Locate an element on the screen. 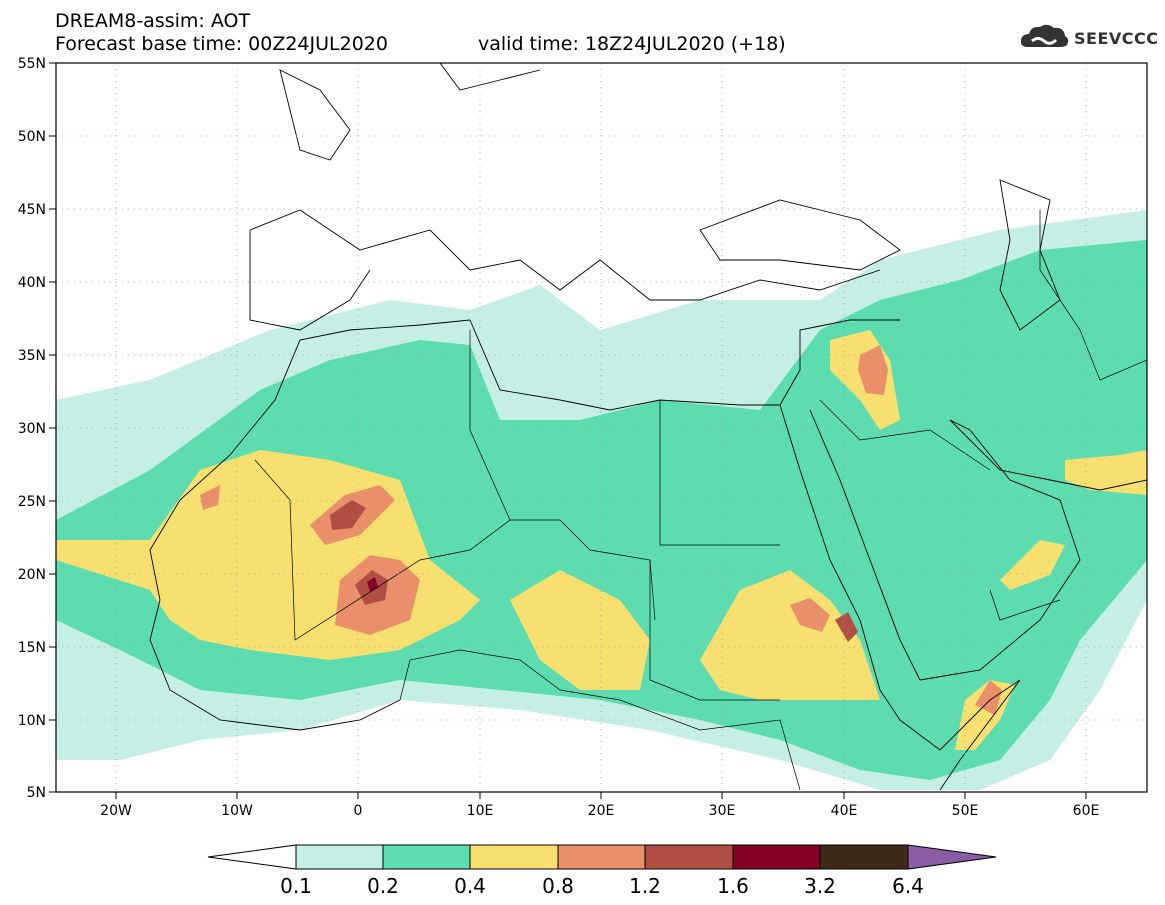 This screenshot has width=1165, height=905. lat-label: 35N is located at coordinates (32, 356).